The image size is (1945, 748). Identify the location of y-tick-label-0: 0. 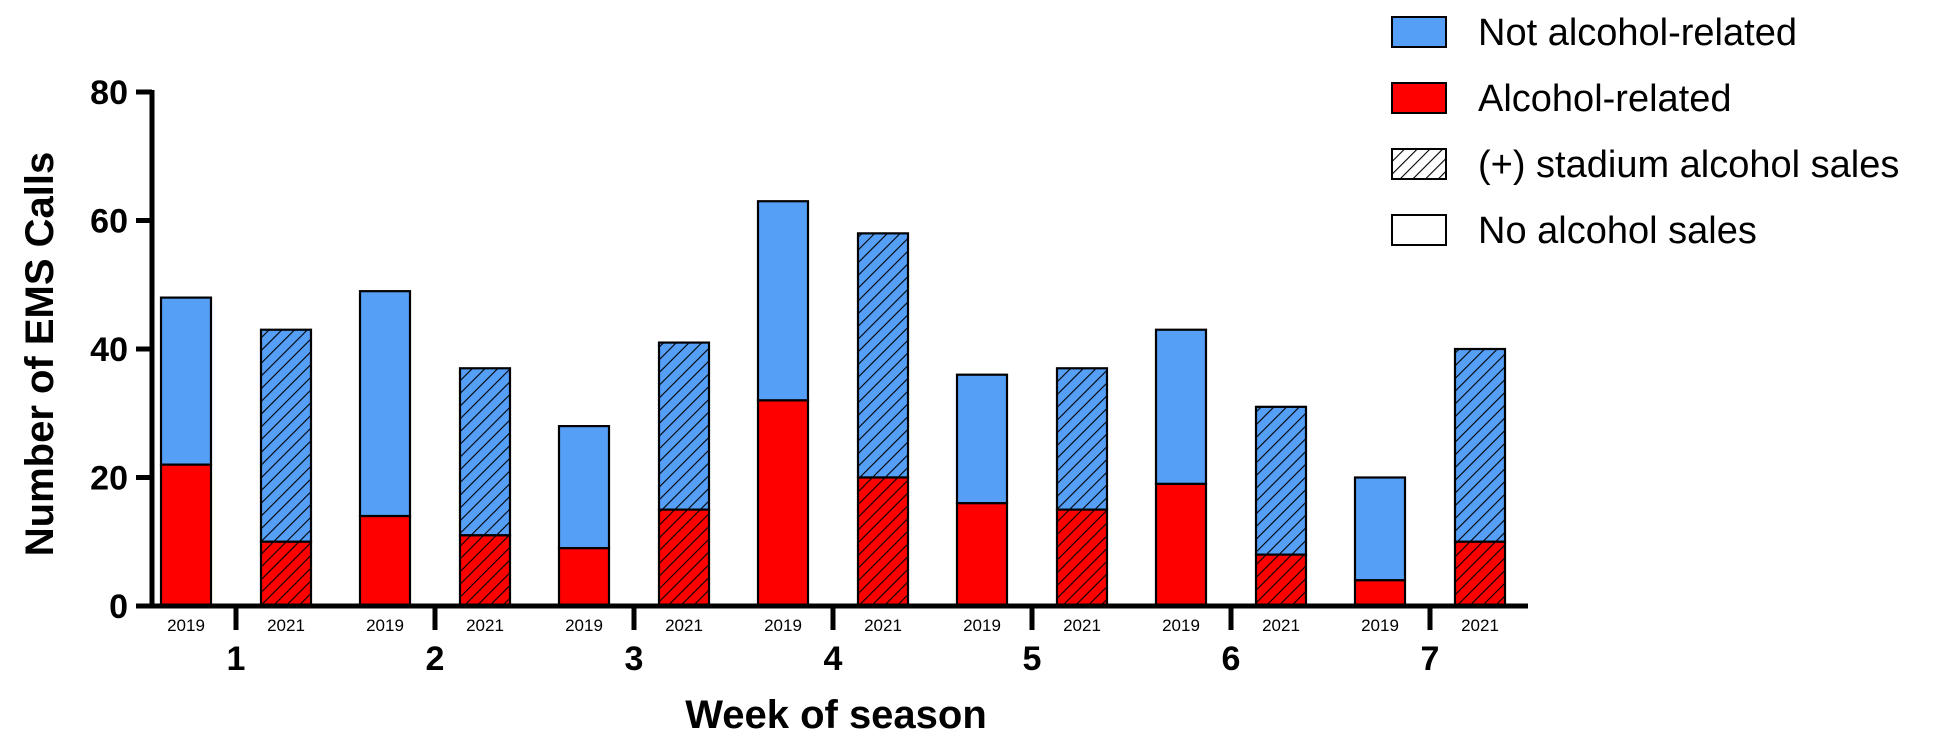
(118, 607).